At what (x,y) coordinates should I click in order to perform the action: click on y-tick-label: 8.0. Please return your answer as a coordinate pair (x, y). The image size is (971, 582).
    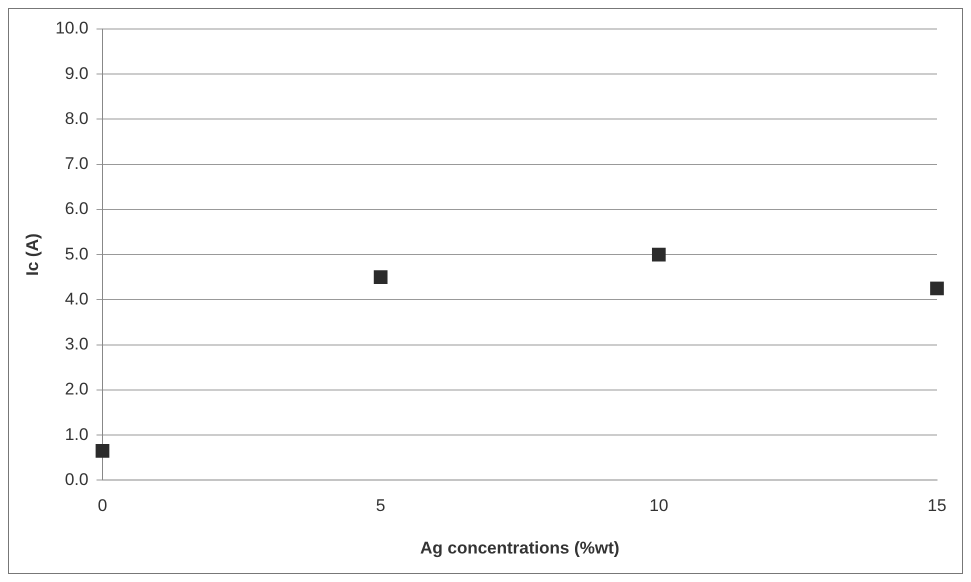
    Looking at the image, I should click on (76, 118).